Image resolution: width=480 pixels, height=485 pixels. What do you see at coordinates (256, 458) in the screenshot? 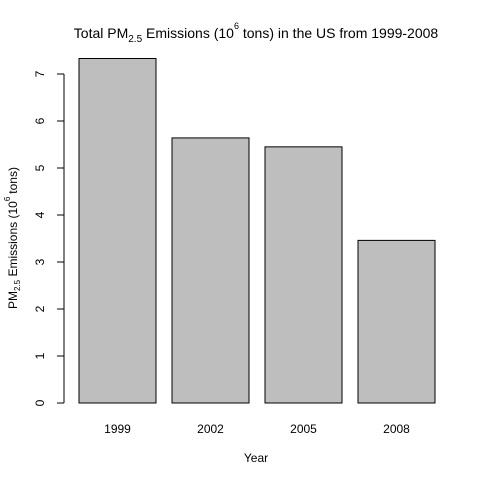
I see `x-axis-label: Year` at bounding box center [256, 458].